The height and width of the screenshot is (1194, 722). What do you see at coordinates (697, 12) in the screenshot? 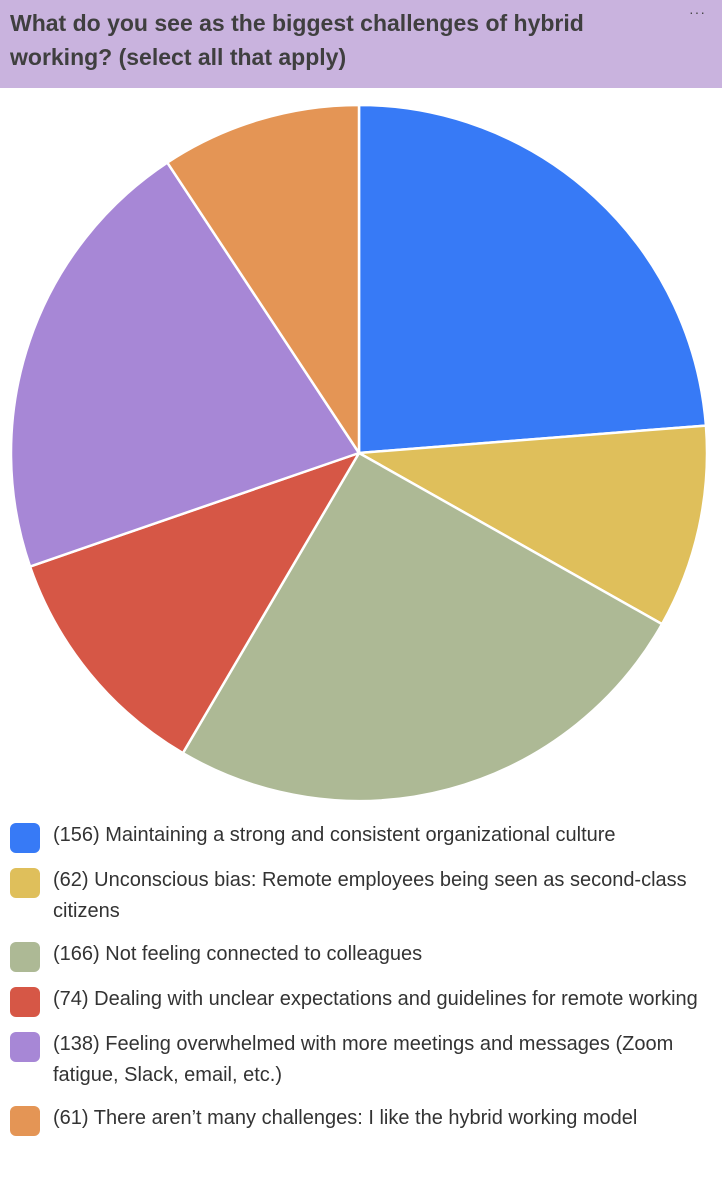
I see `more-options-icon: ···` at bounding box center [697, 12].